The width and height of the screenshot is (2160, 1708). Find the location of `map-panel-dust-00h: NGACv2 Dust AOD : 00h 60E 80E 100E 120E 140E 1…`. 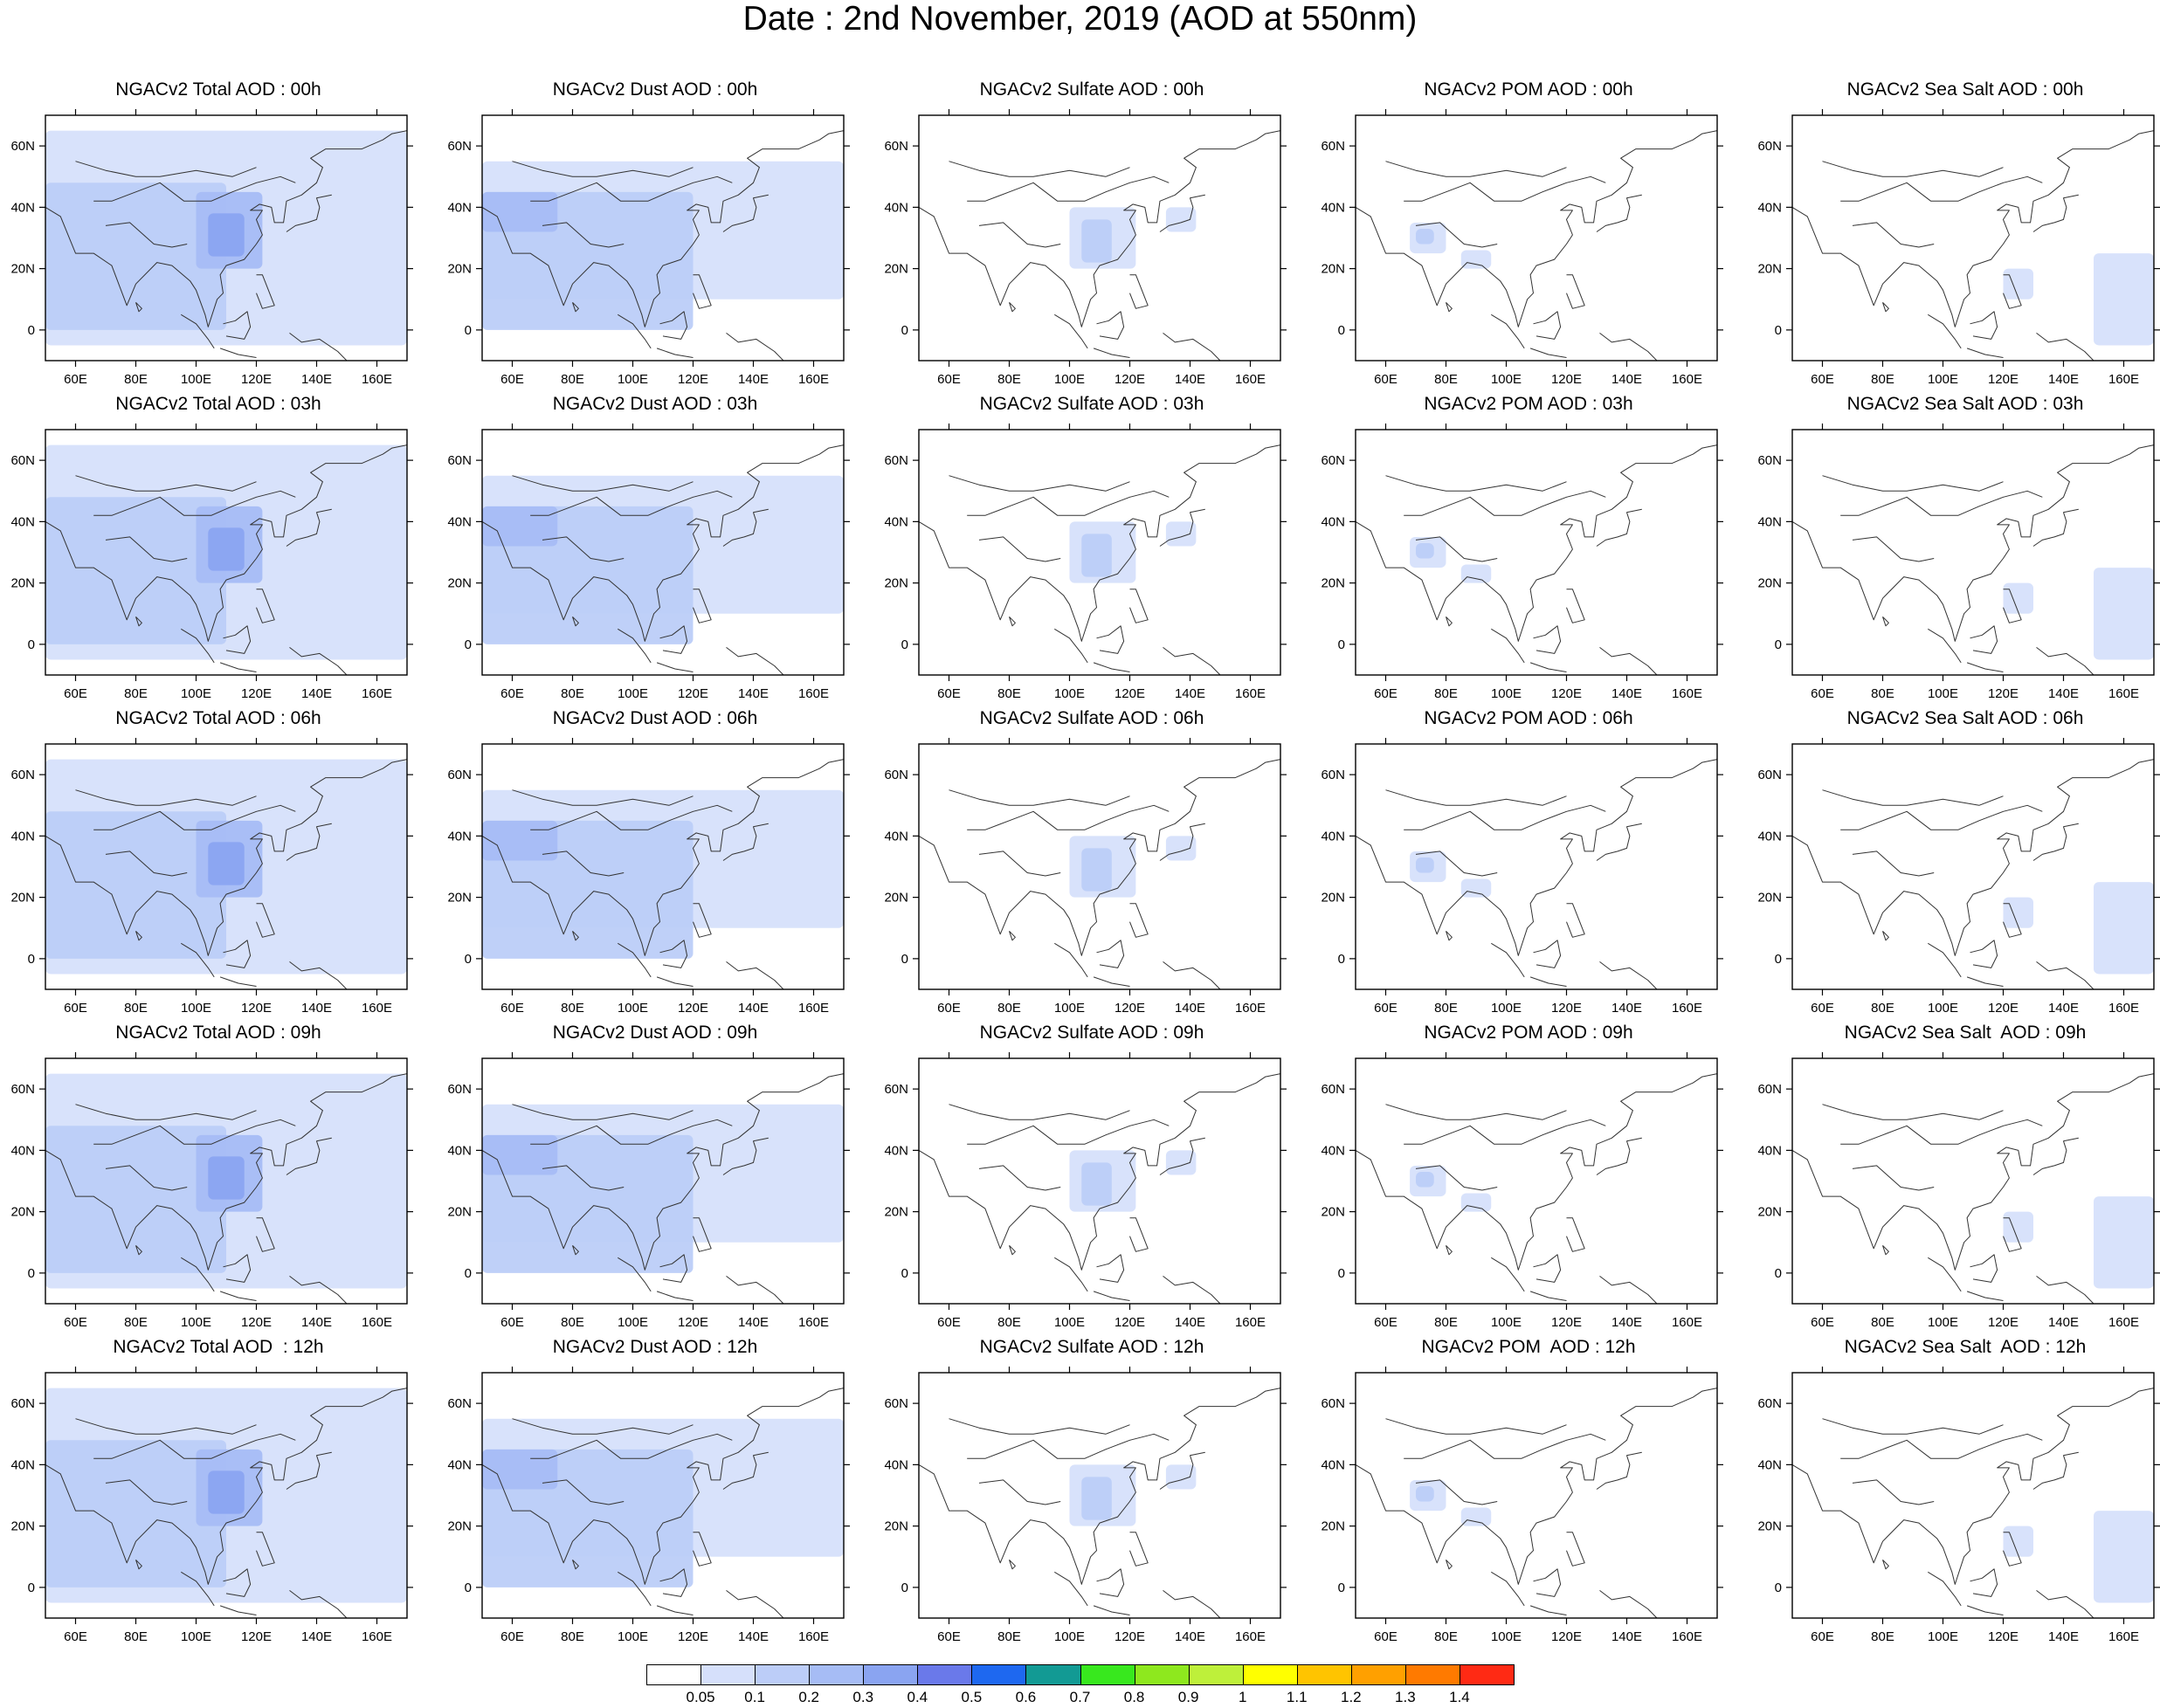

map-panel-dust-00h: NGACv2 Dust AOD : 00h 60E 80E 100E 120E 140E 1… is located at coordinates (655, 234).